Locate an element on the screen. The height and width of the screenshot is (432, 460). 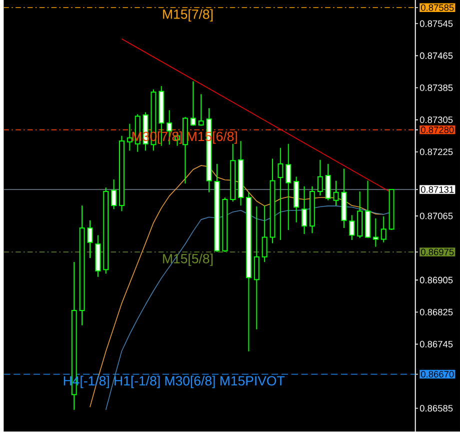
y-tick-label: 0.87385 is located at coordinates (436, 88).